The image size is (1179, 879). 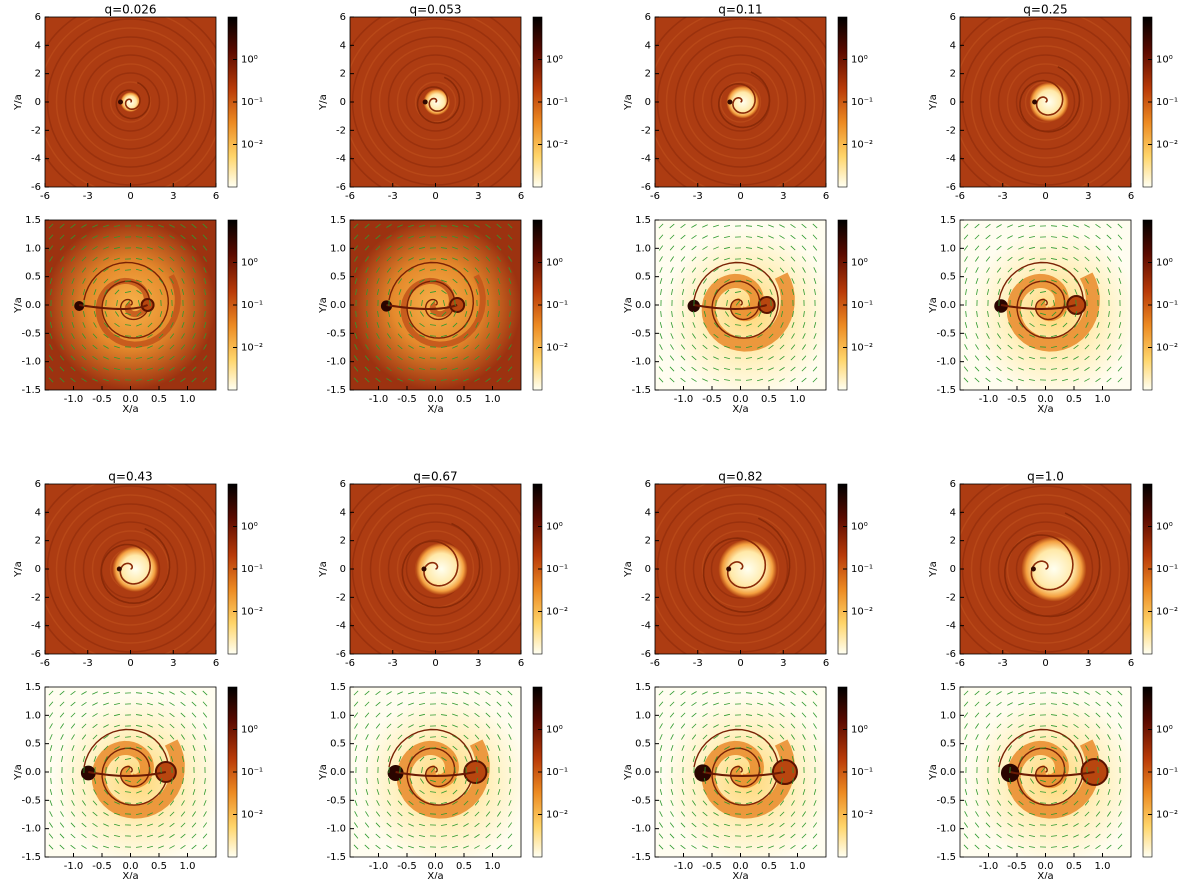 I want to click on colorbar-tick-label: 10⁻², so click(x=252, y=348).